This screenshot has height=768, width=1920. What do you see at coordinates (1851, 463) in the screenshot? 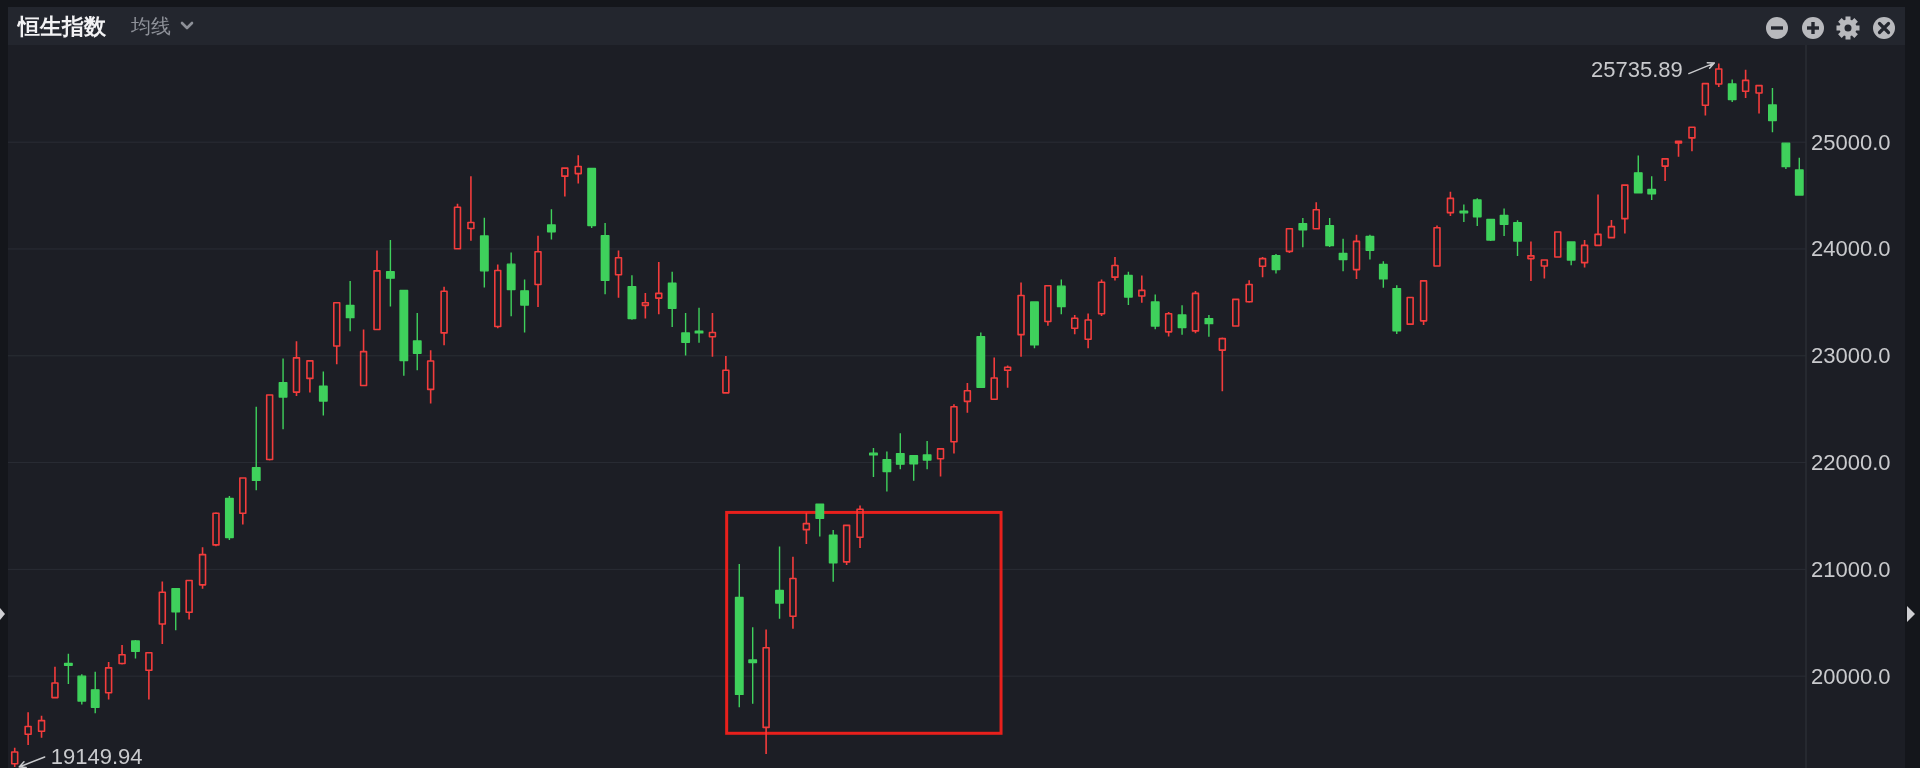
I see `y-tick-label: 22000.0` at bounding box center [1851, 463].